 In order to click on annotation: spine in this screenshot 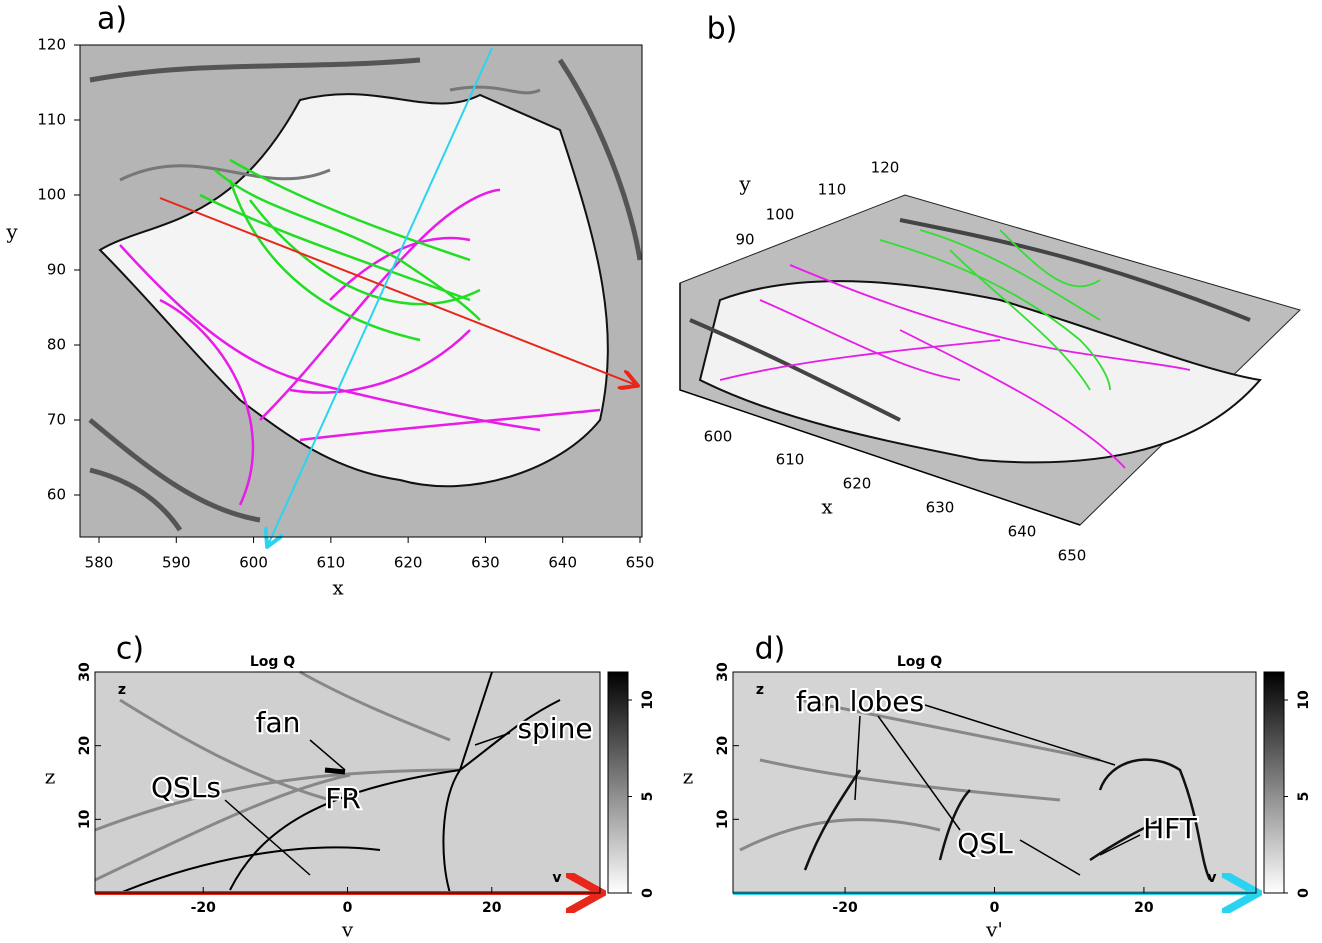, I will do `click(554, 728)`.